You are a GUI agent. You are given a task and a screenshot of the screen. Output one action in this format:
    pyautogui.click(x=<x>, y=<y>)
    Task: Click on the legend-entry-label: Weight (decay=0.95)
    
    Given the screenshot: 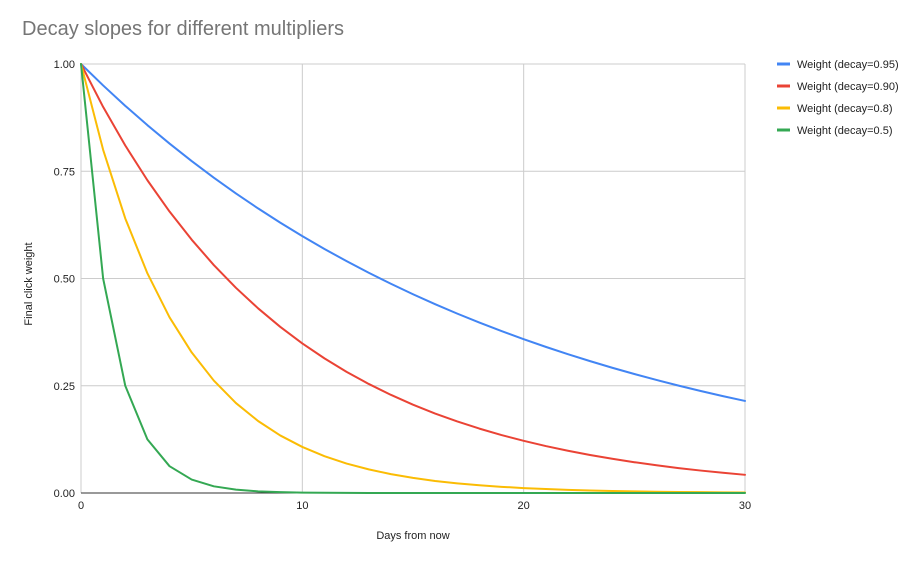 What is the action you would take?
    pyautogui.click(x=848, y=65)
    